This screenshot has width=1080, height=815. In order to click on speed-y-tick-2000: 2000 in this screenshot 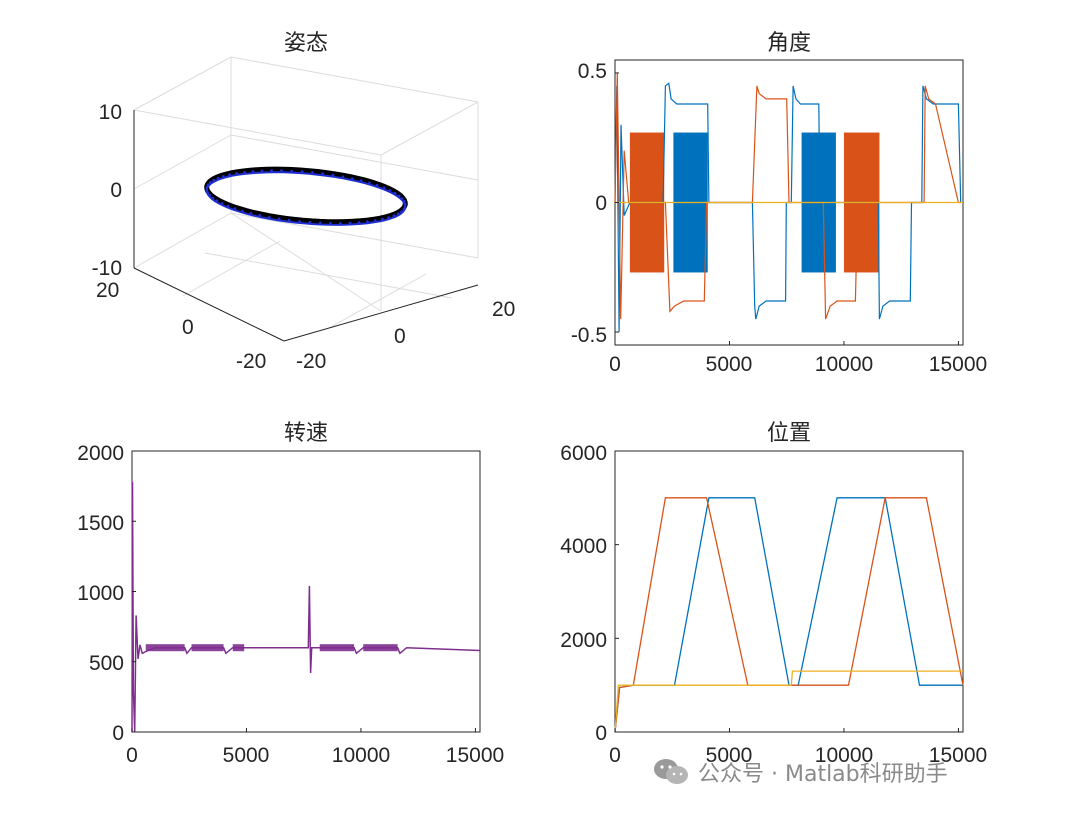, I will do `click(100, 453)`.